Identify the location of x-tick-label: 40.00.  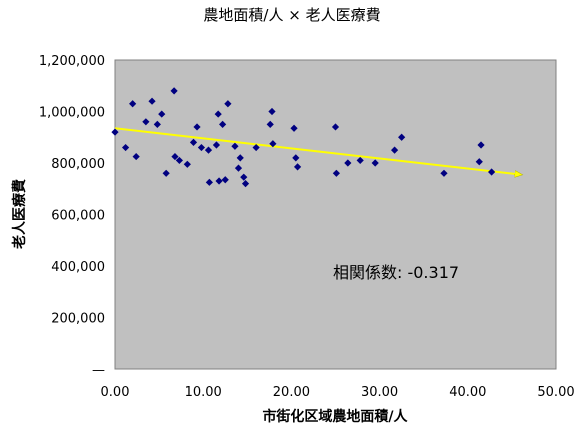
(467, 392).